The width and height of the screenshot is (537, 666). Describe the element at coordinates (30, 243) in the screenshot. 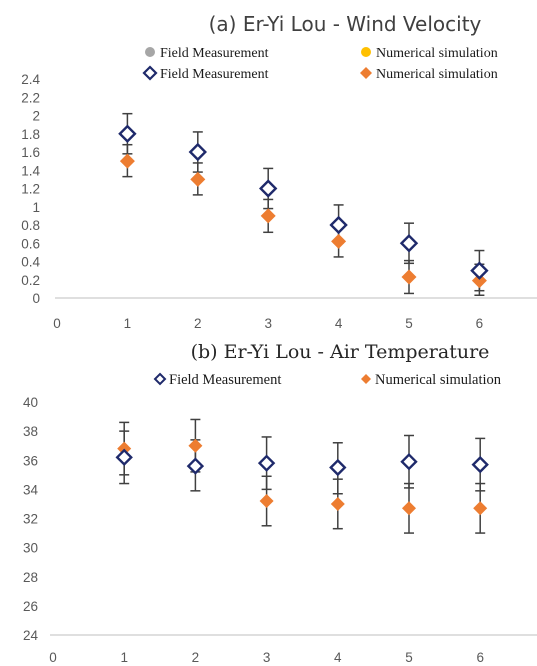

I see `y-tick-label: 0.6` at that location.